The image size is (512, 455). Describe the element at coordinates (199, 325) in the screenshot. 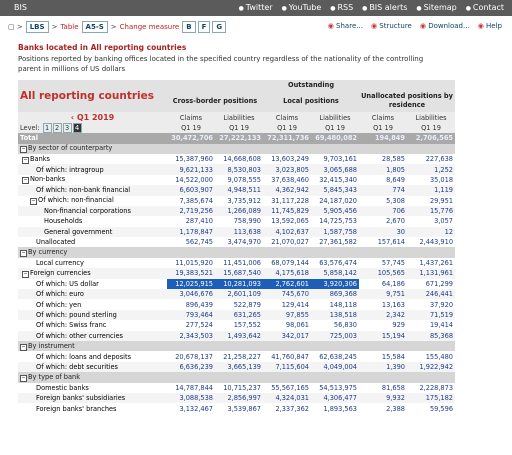

I see `value-cell: 277,524` at that location.